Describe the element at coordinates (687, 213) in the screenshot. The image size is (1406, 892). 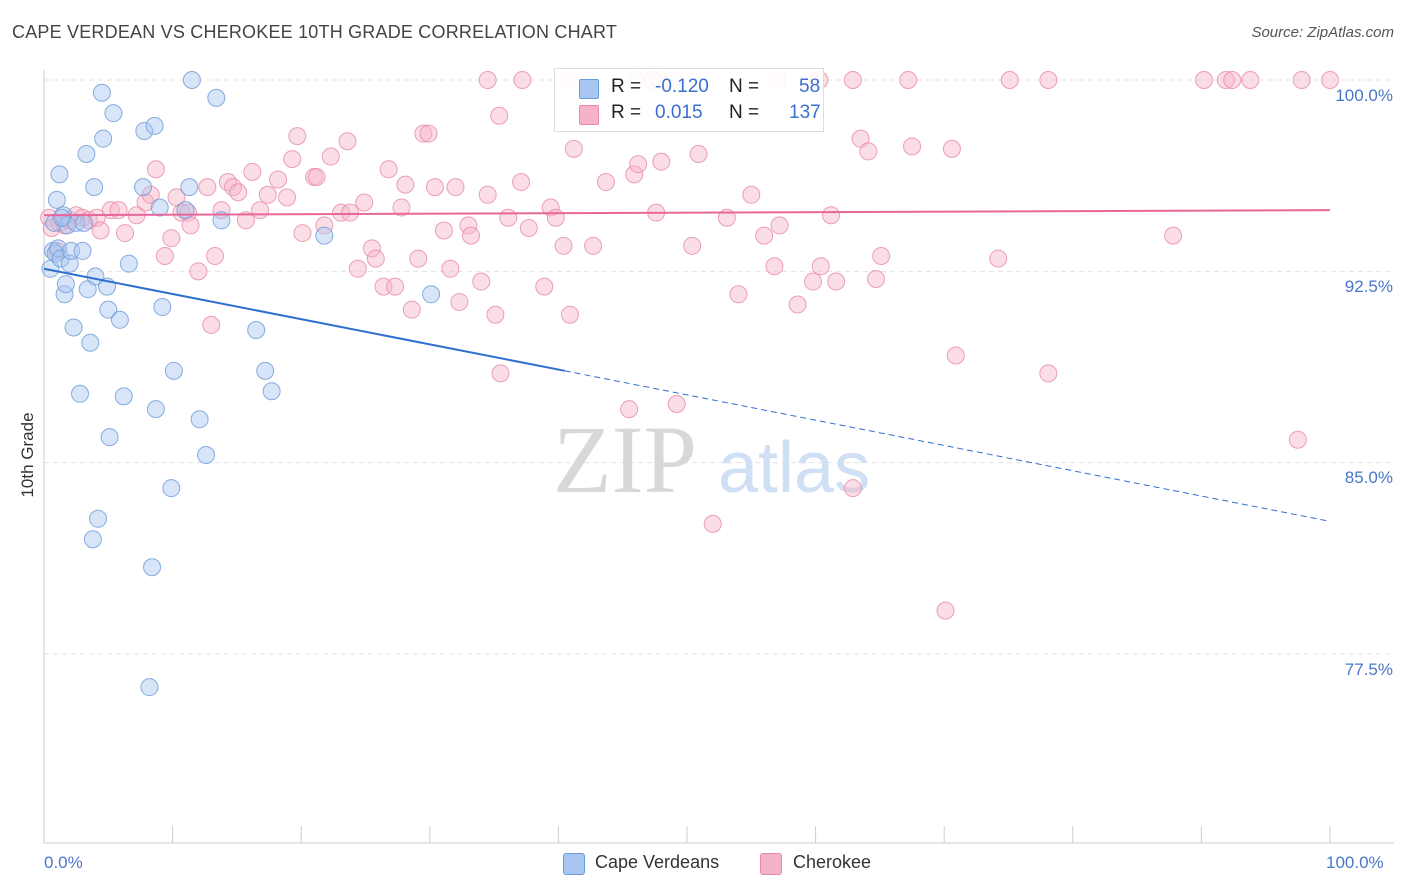
I see `cherokee-trend-line` at that location.